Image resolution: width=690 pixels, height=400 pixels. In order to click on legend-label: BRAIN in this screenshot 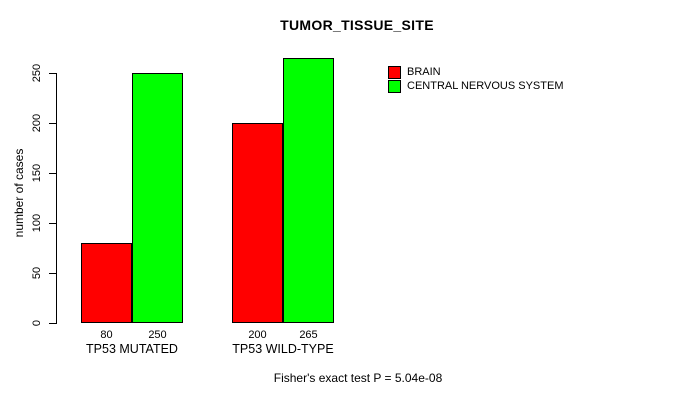, I will do `click(424, 72)`.